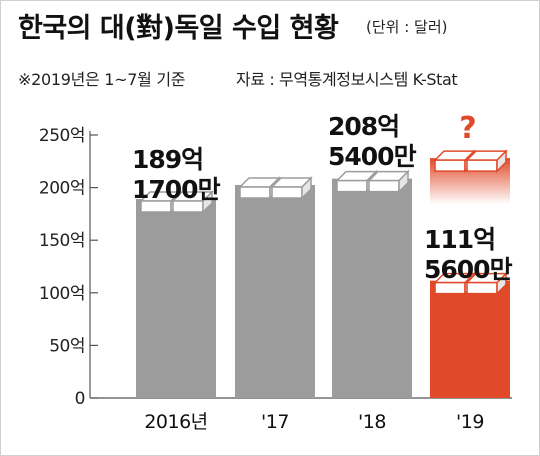 Image resolution: width=540 pixels, height=456 pixels. I want to click on question-mark-annotation: ?, so click(467, 128).